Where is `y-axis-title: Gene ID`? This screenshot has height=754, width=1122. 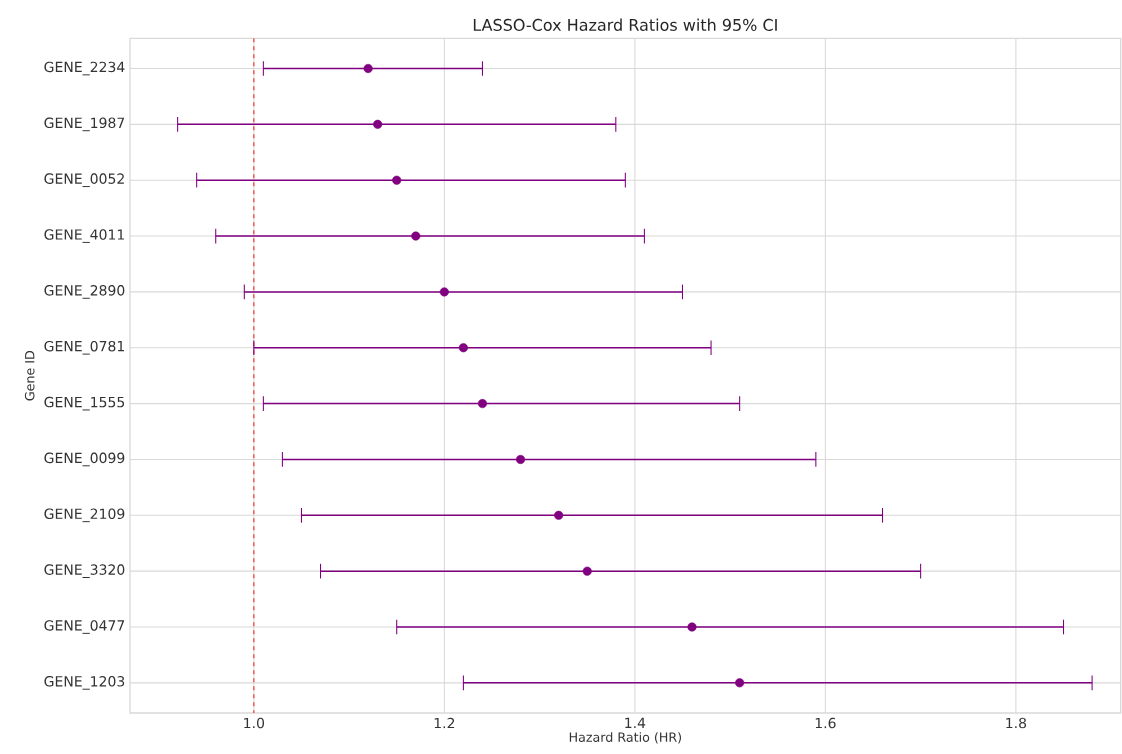 y-axis-title: Gene ID is located at coordinates (29, 375).